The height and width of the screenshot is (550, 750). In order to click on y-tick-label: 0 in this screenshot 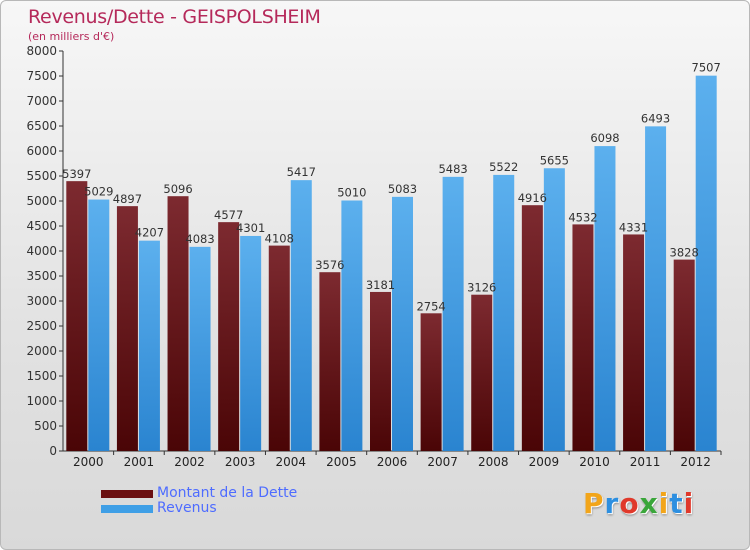, I will do `click(53, 451)`.